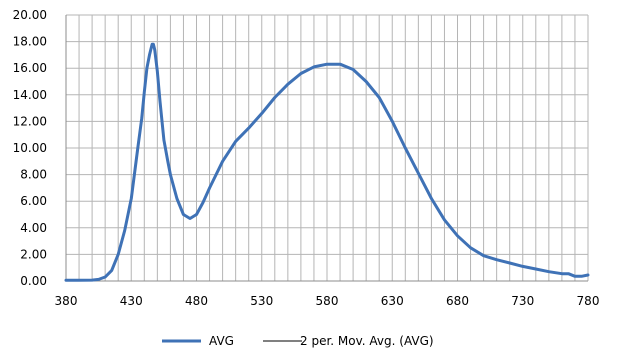 This screenshot has height=352, width=617. I want to click on y-tick-label: 8.00, so click(33, 175).